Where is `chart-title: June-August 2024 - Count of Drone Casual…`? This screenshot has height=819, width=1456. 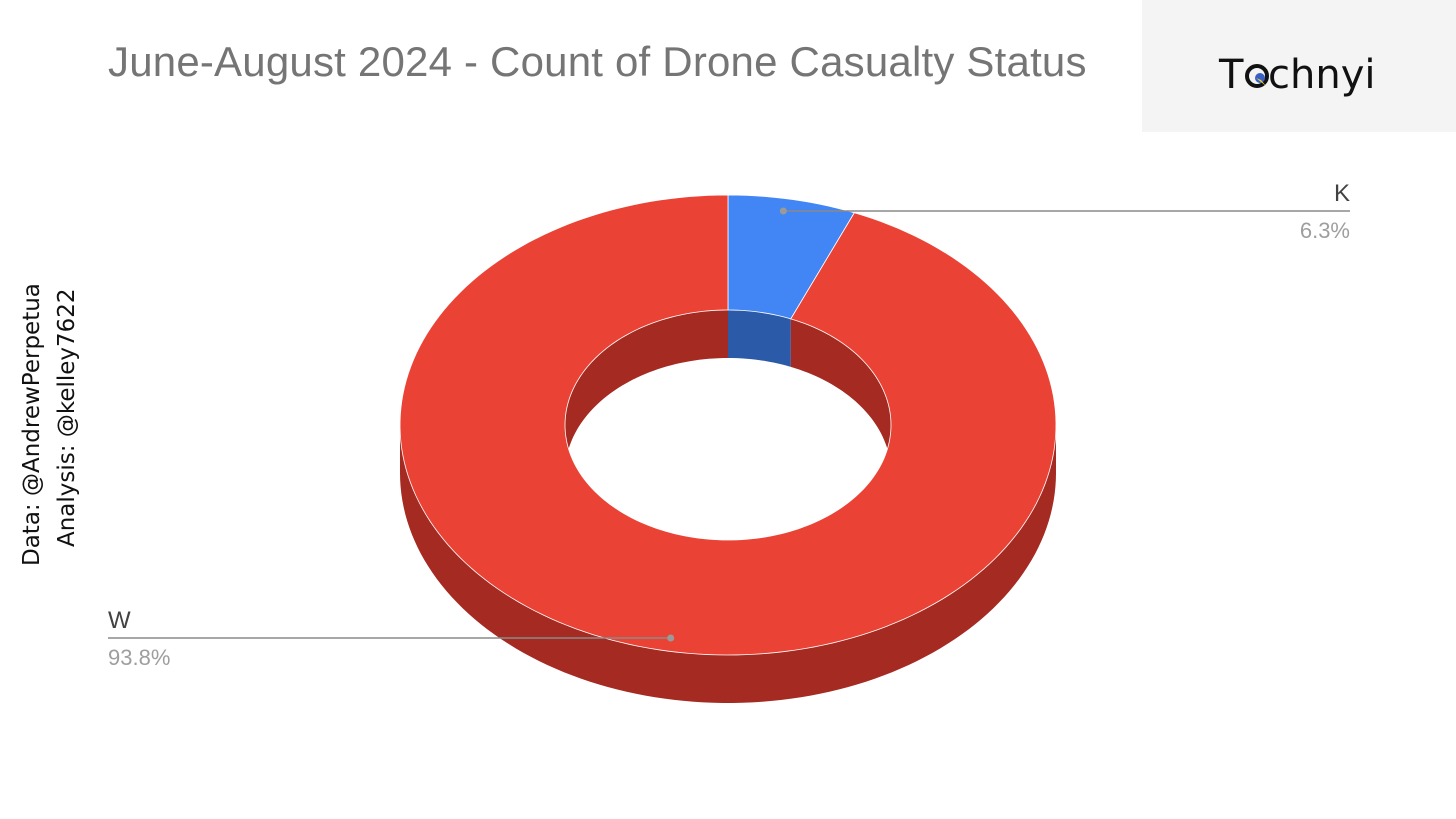 chart-title: June-August 2024 - Count of Drone Casual… is located at coordinates (597, 61).